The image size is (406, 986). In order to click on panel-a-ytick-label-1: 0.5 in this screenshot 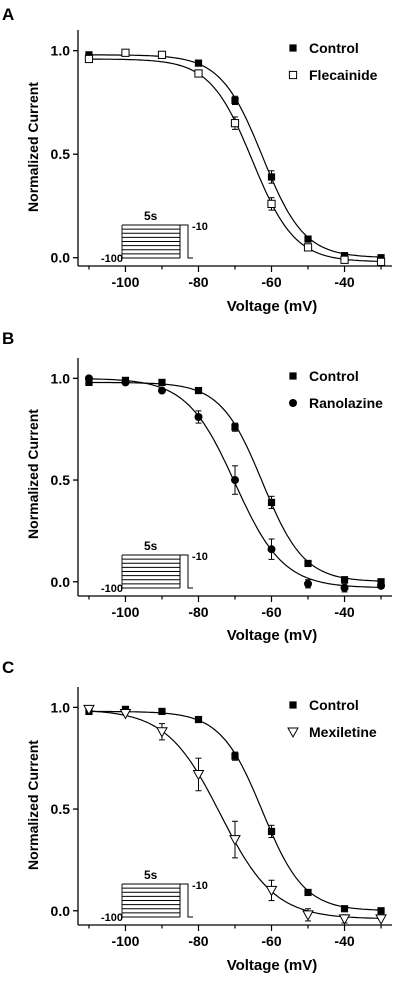, I will do `click(61, 154)`.